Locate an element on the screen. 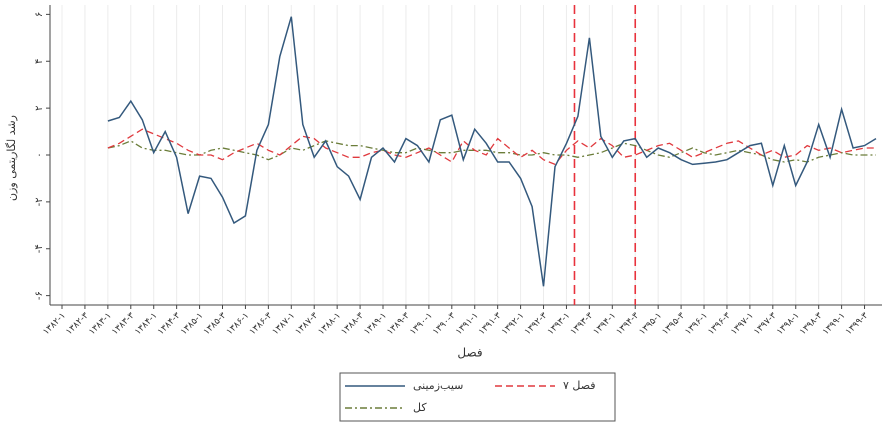 The width and height of the screenshot is (886, 426). x-tick-label: ۱۳۹۴-۳ is located at coordinates (628, 324).